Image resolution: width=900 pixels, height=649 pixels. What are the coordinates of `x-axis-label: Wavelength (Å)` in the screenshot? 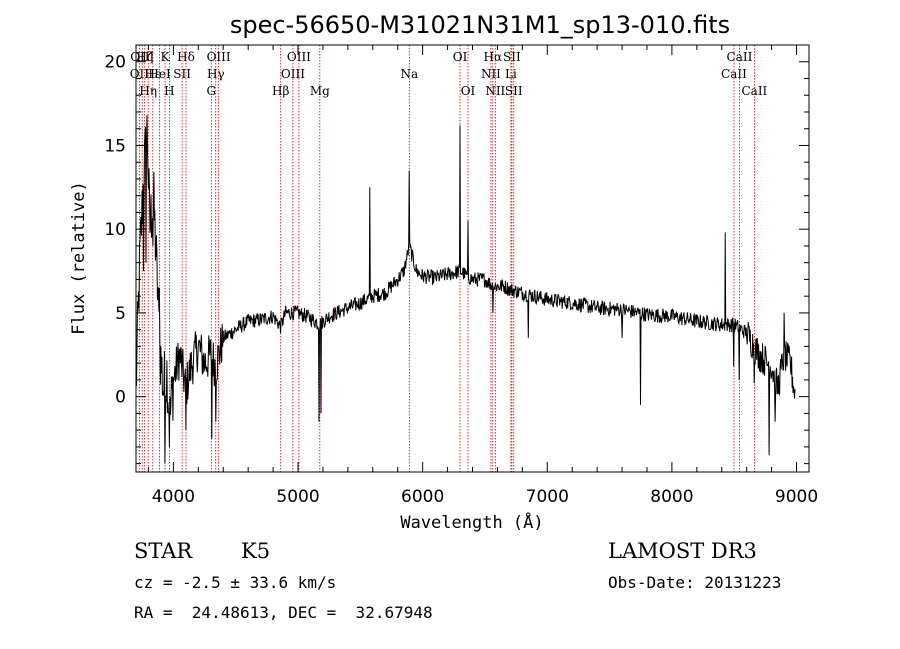 It's located at (471, 522).